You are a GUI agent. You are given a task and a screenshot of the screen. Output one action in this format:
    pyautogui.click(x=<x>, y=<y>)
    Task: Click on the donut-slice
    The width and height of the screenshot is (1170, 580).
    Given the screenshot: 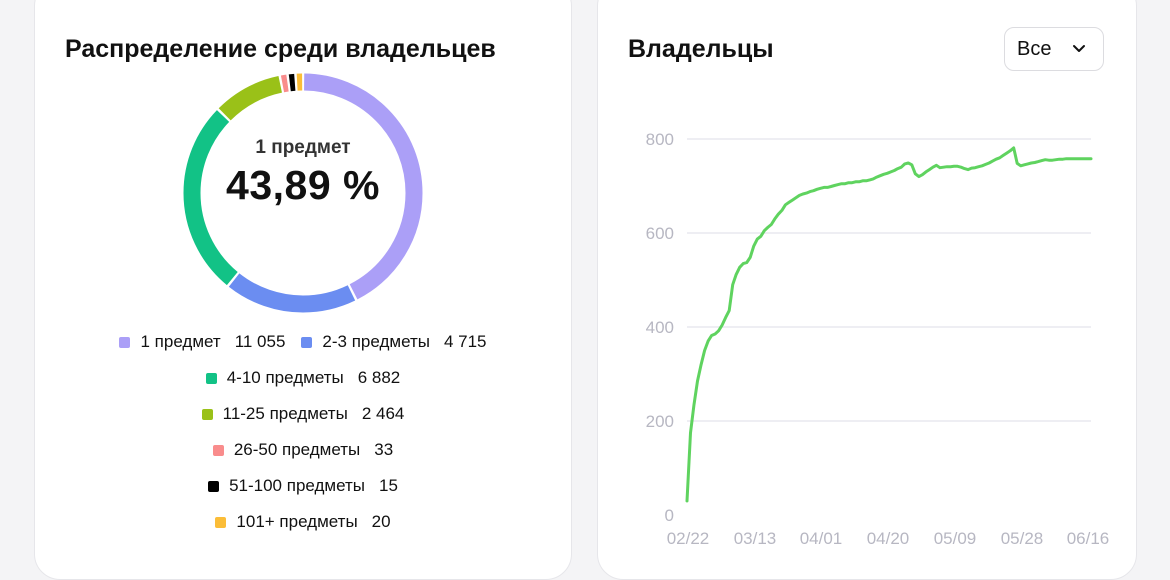 What is the action you would take?
    pyautogui.click(x=303, y=193)
    